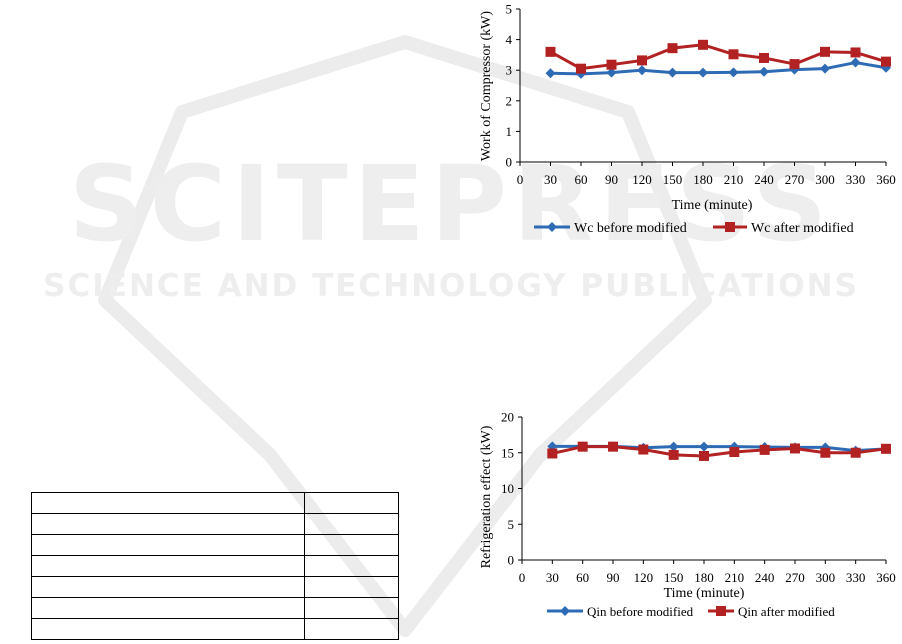 The height and width of the screenshot is (644, 902). I want to click on chart1-x-tick-label: 0, so click(520, 179).